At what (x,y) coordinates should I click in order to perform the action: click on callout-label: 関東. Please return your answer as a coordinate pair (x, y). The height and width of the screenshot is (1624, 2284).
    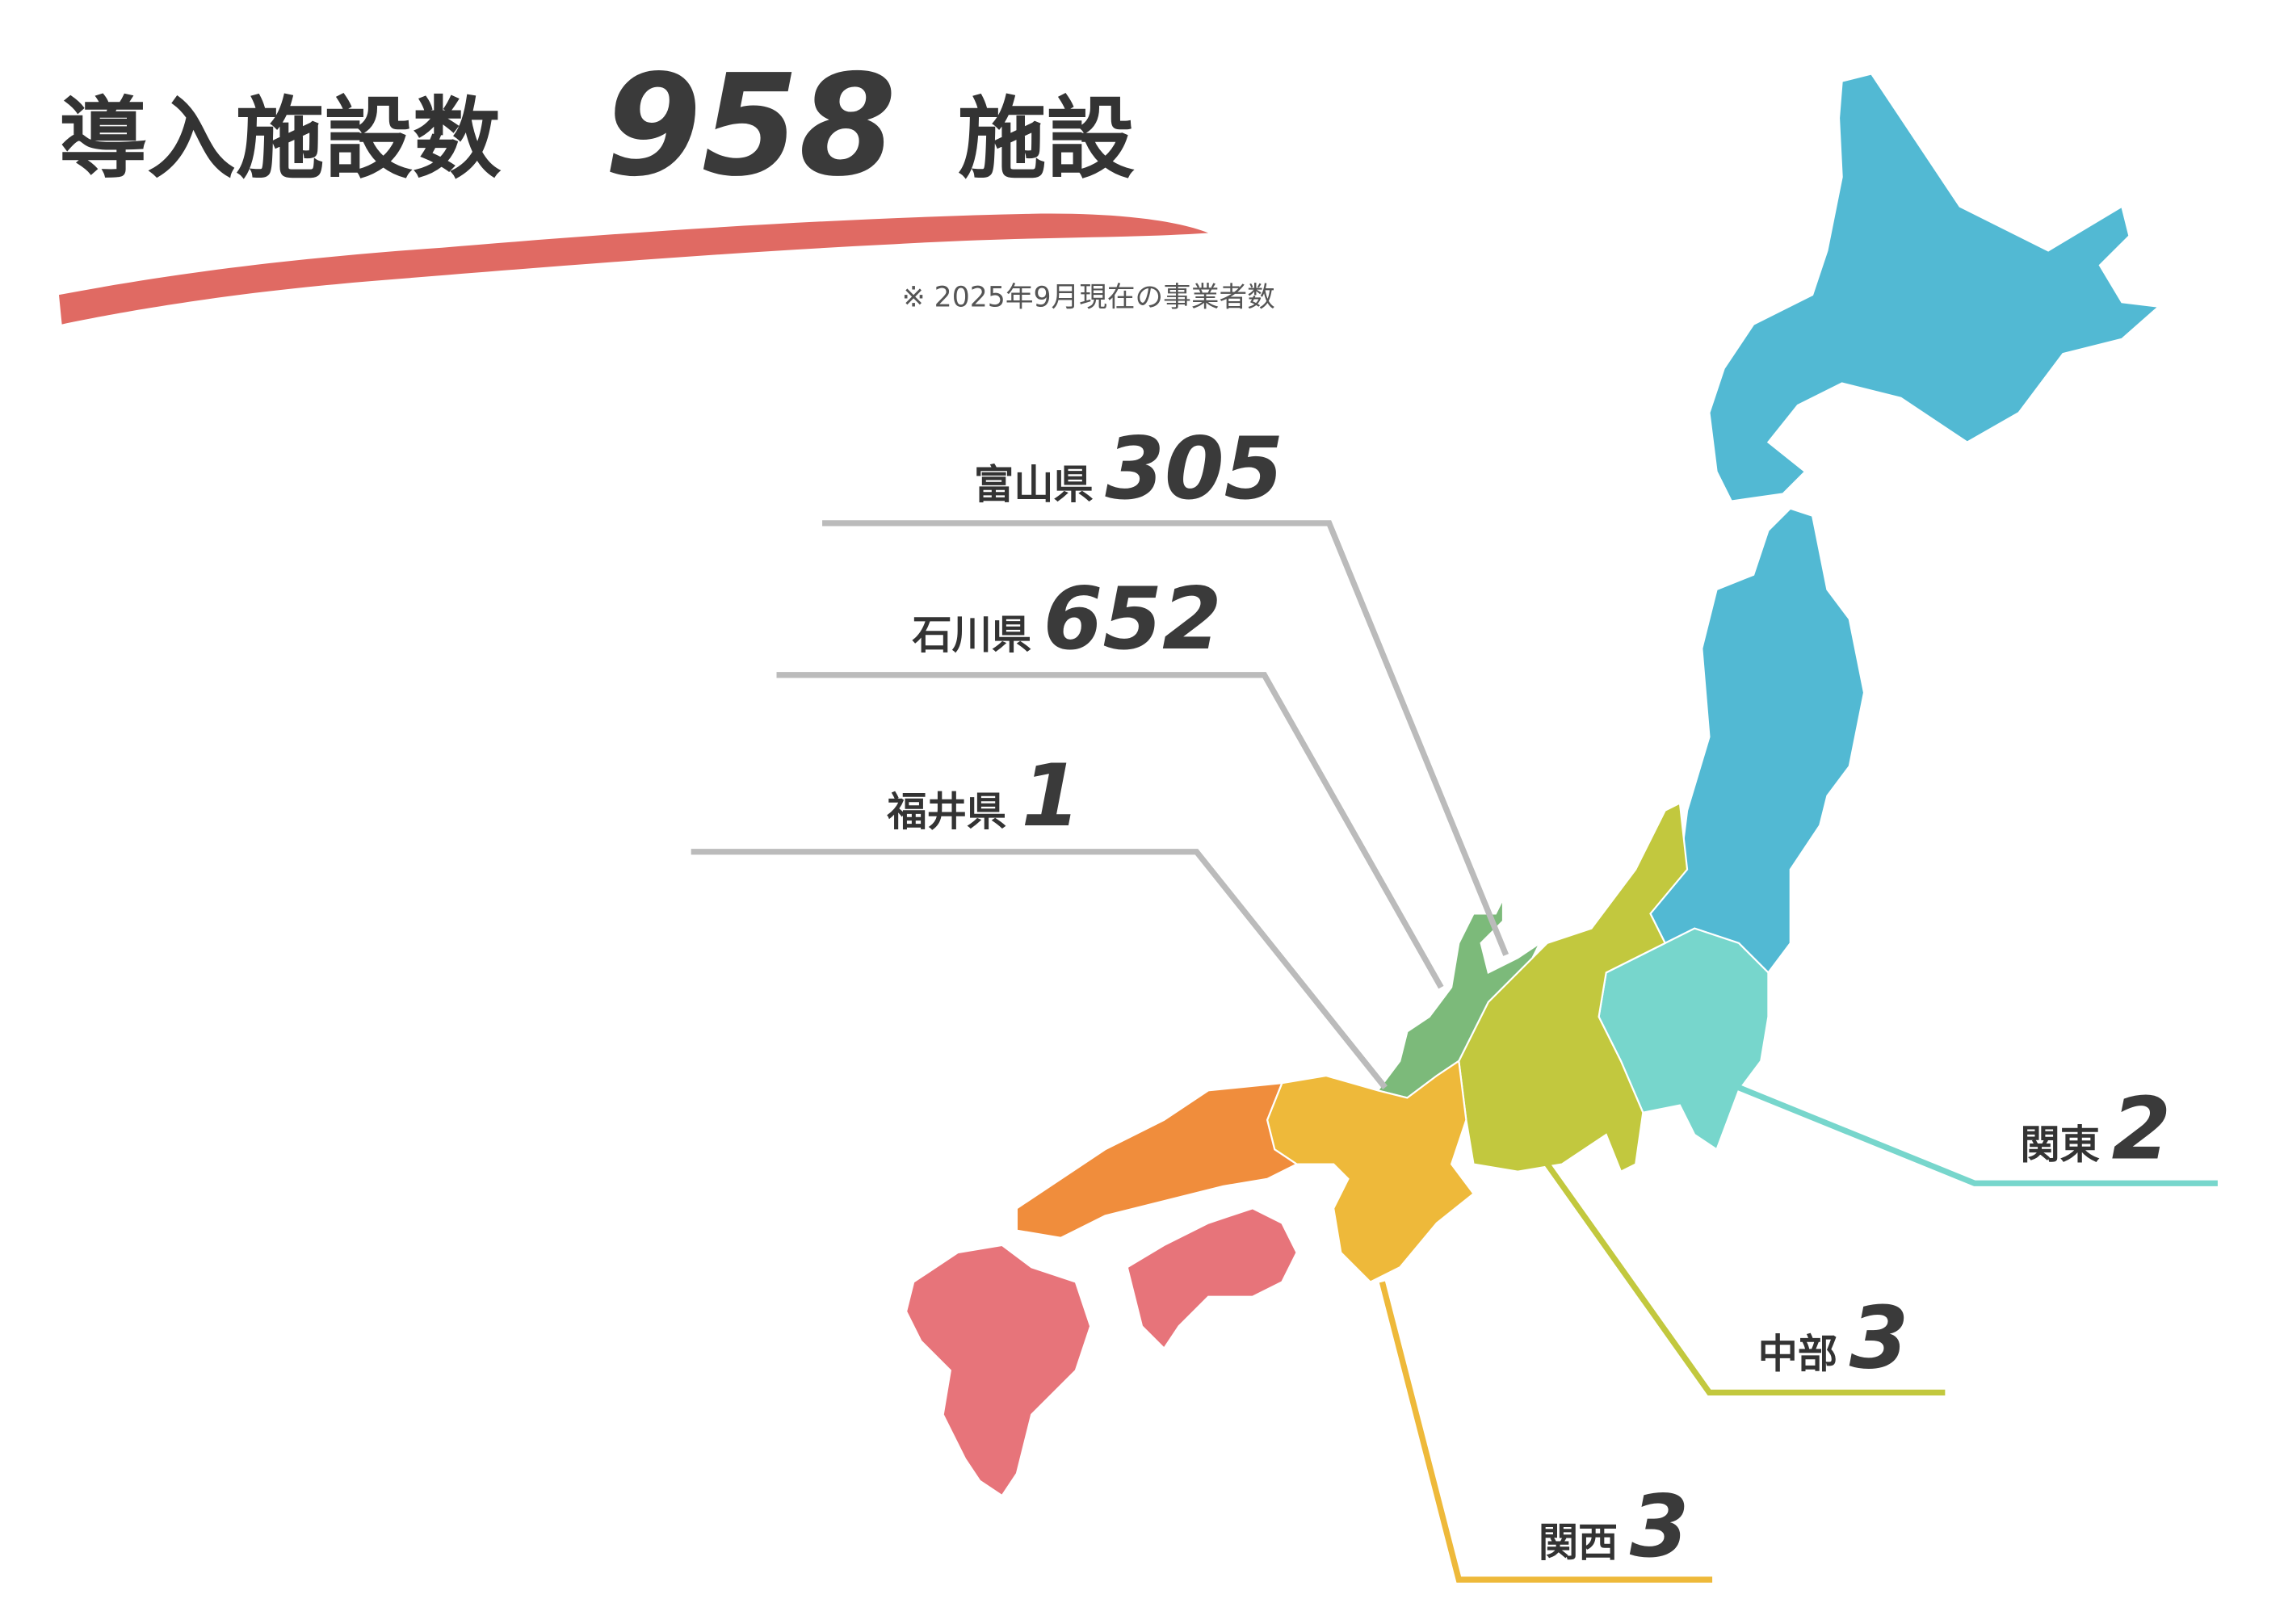
    Looking at the image, I should click on (2060, 1144).